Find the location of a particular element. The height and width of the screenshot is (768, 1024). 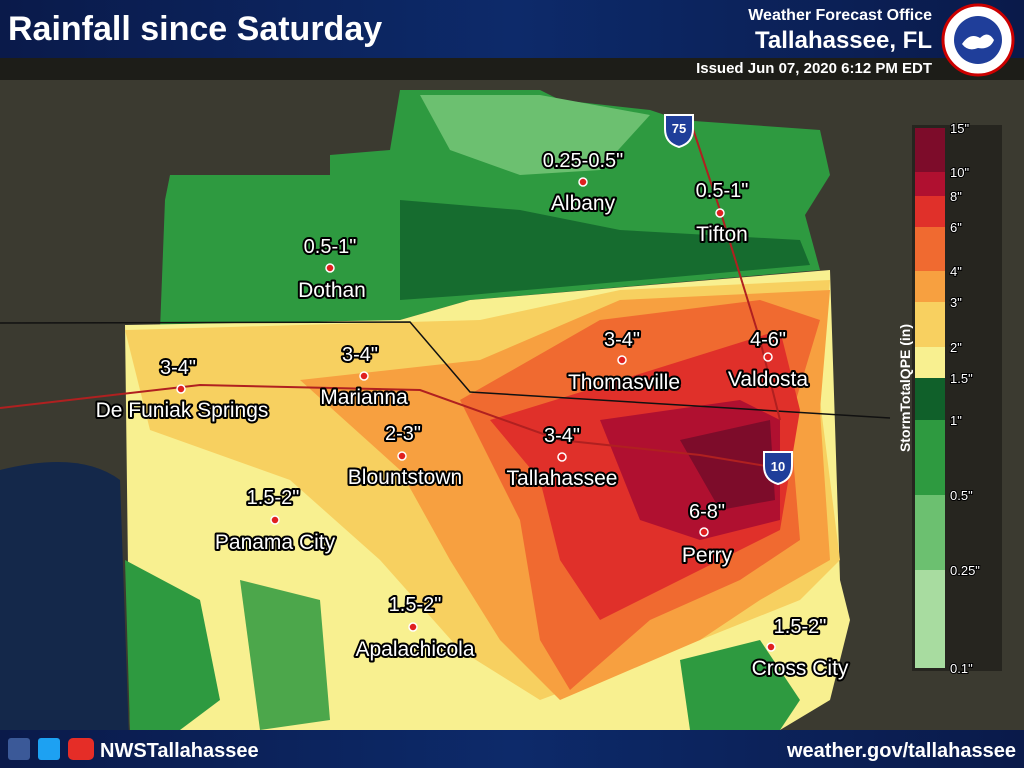

city-name: De Funiak Springs is located at coordinates (182, 410).